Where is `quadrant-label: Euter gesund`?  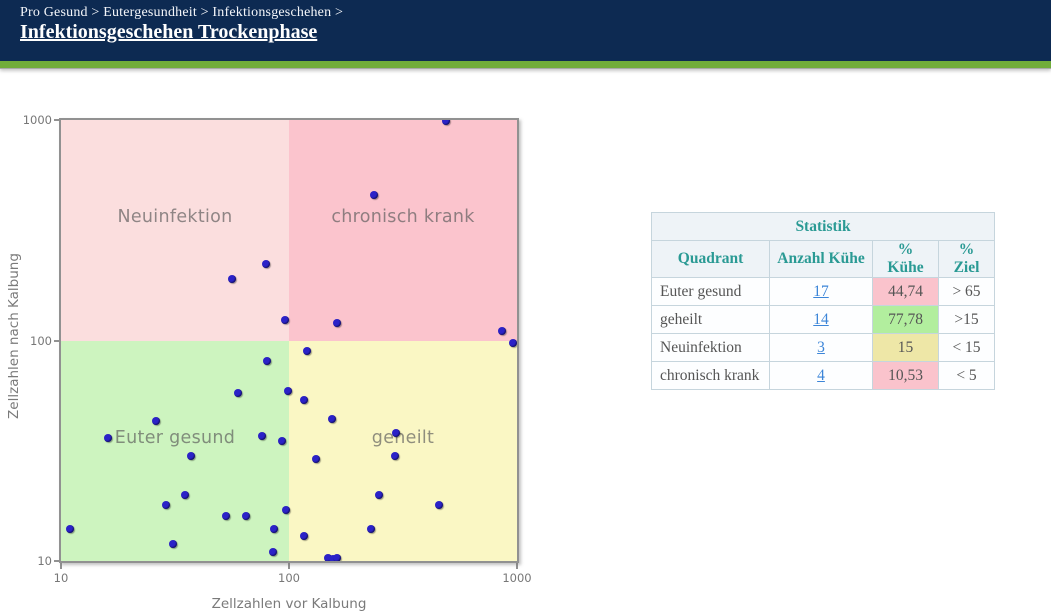 quadrant-label: Euter gesund is located at coordinates (175, 437).